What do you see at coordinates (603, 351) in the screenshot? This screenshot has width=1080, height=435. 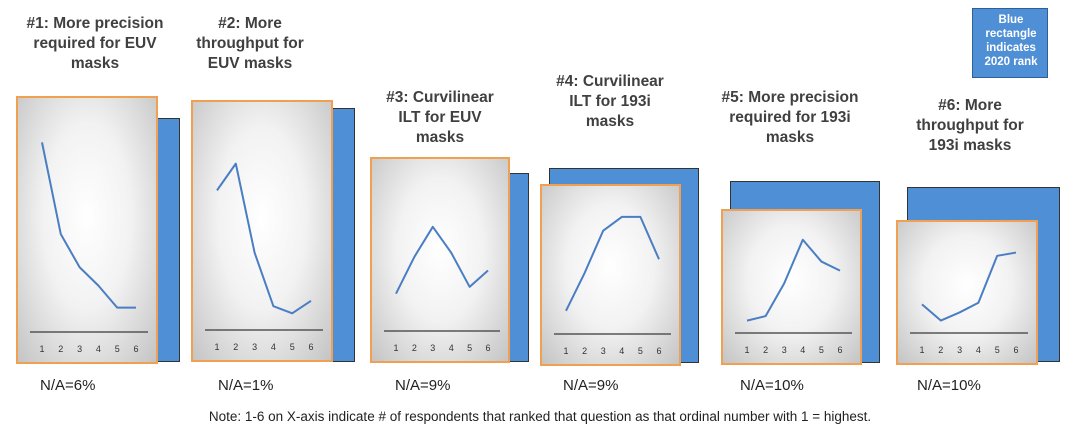 I see `chart-4-tick-label: 3` at bounding box center [603, 351].